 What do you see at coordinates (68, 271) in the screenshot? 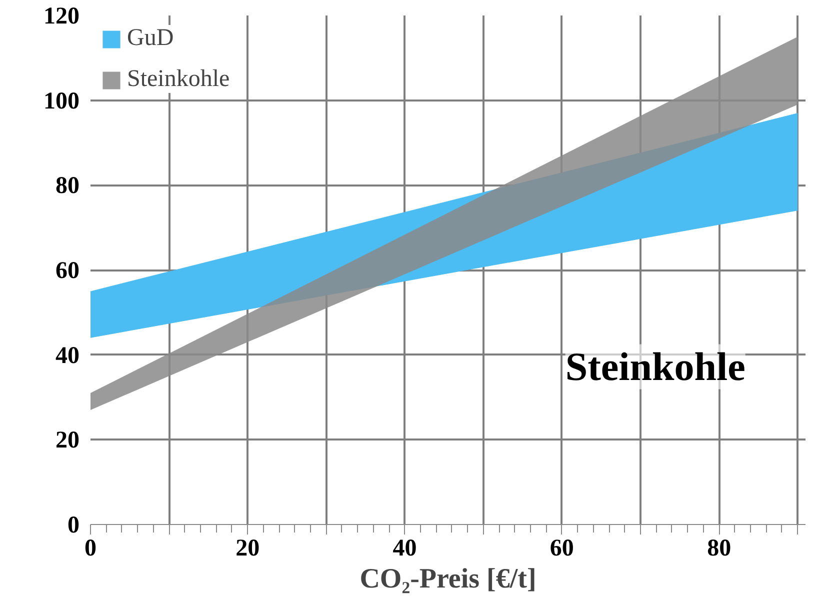
I see `y-tick-label: 60` at bounding box center [68, 271].